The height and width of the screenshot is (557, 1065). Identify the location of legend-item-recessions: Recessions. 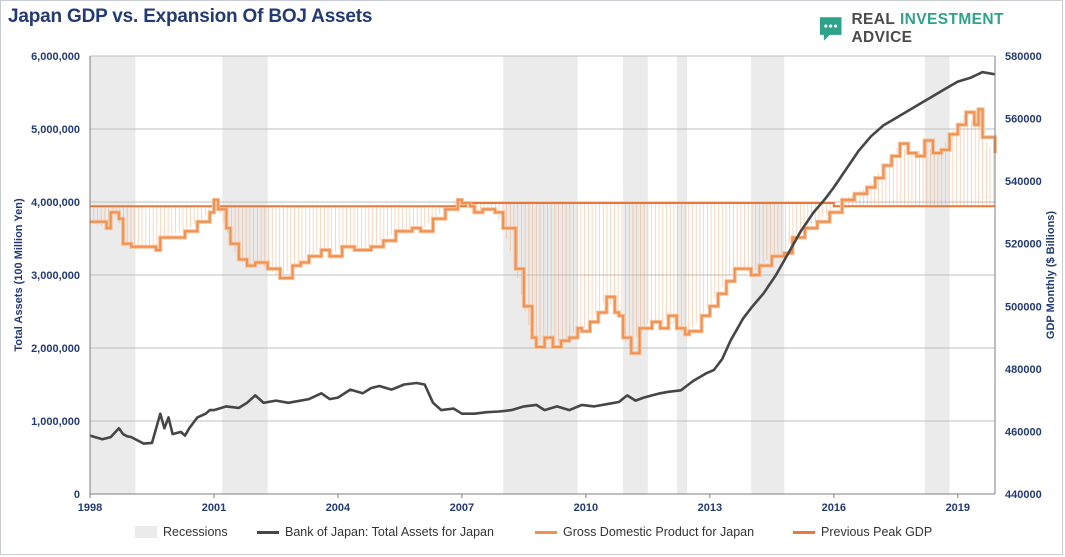
(181, 532).